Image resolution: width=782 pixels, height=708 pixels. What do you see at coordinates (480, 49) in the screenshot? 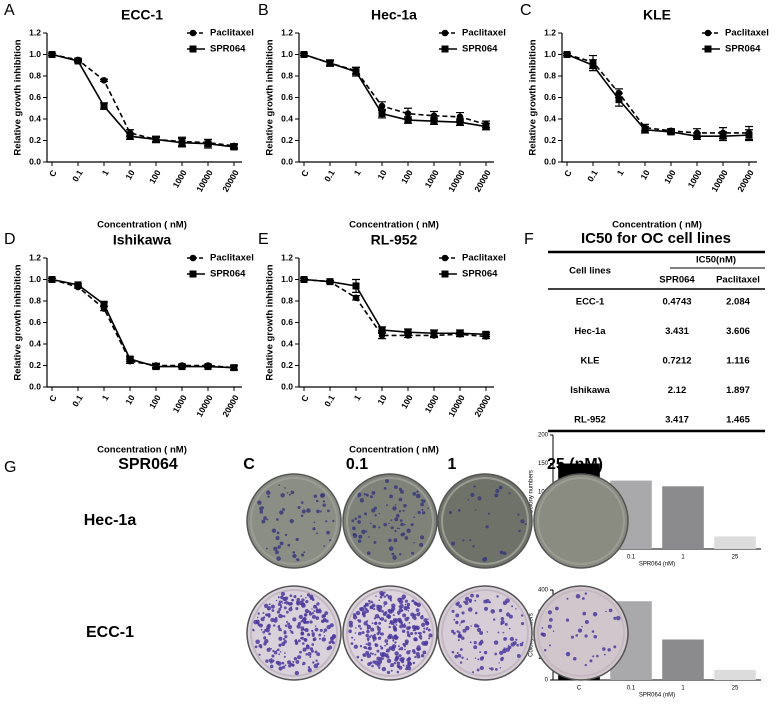
I see `legend-label: SPR064` at bounding box center [480, 49].